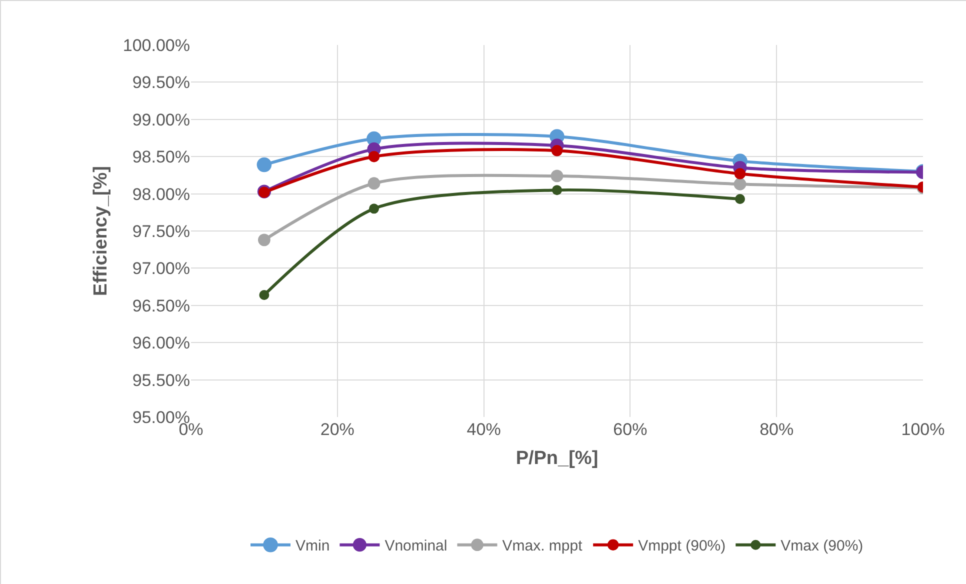  I want to click on legend-label: Vmax (90%), so click(822, 546).